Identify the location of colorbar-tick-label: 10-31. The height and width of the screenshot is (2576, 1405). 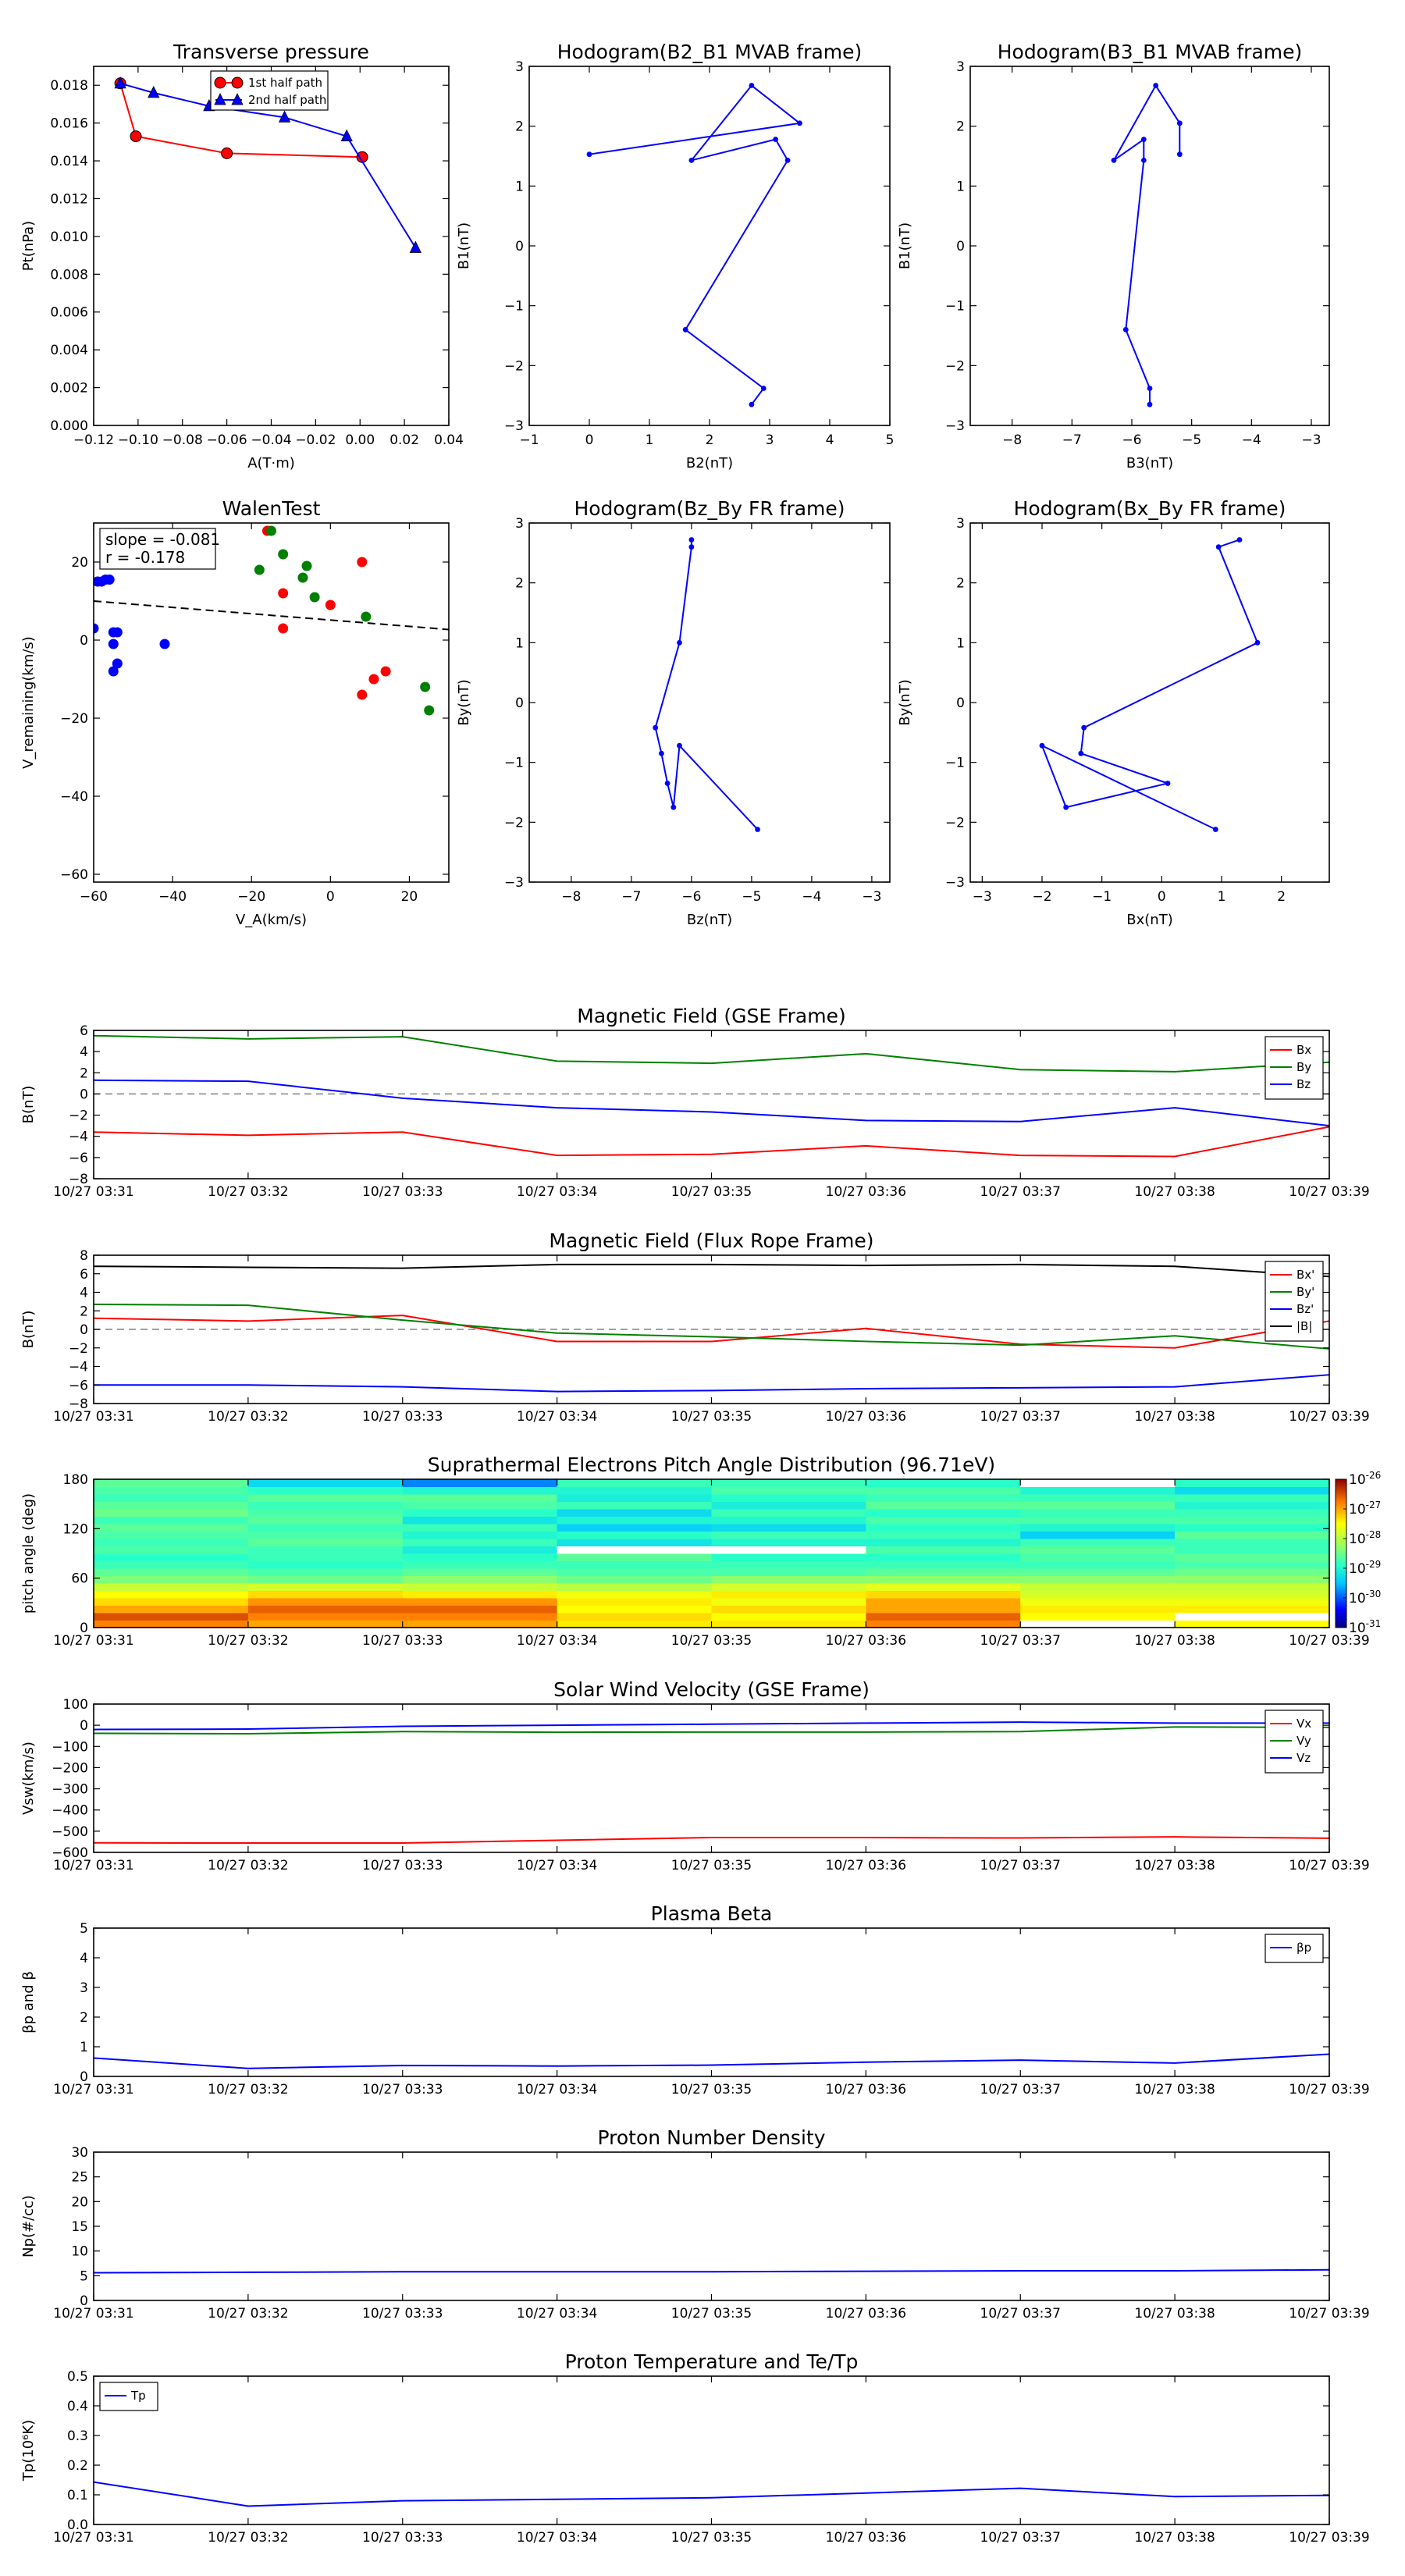
(1365, 1627).